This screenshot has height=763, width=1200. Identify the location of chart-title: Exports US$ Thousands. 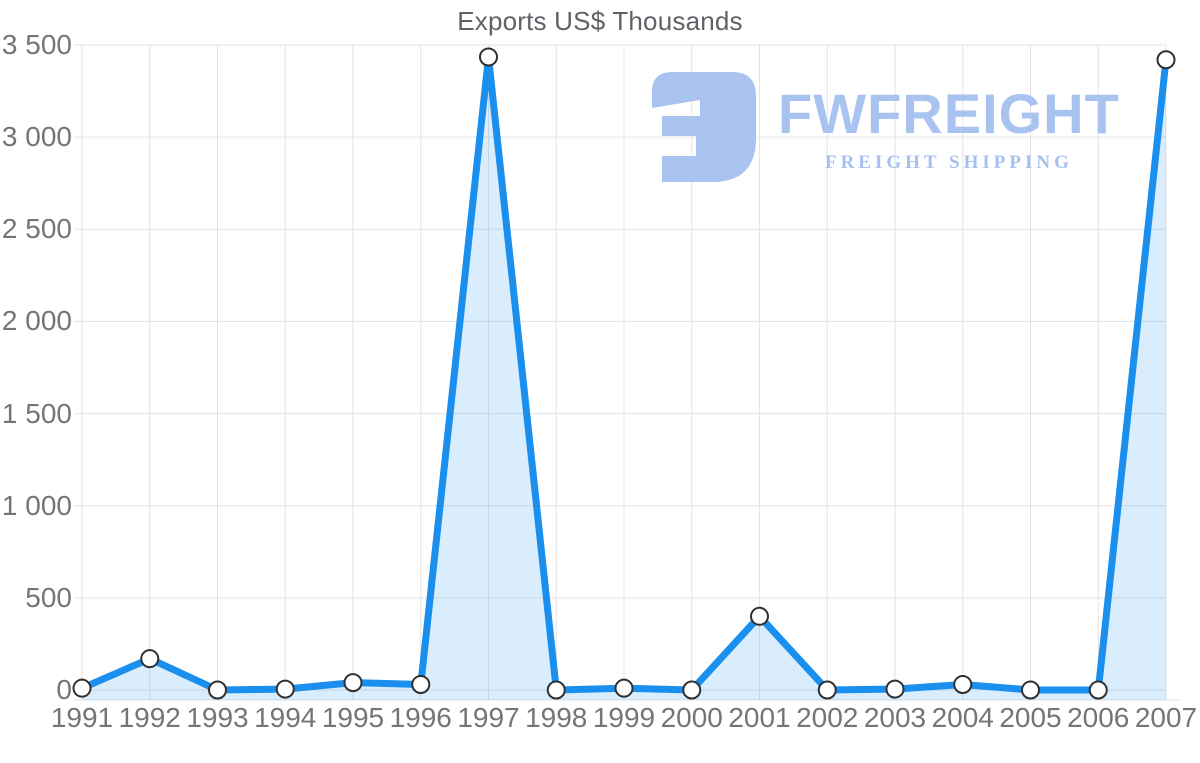
(600, 21).